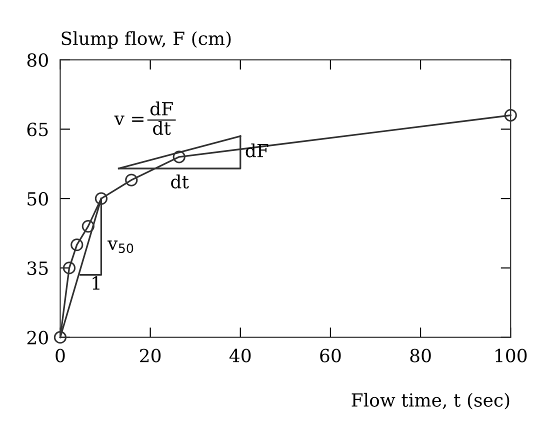 The height and width of the screenshot is (427, 533). I want to click on x-tick-label: 60, so click(330, 355).